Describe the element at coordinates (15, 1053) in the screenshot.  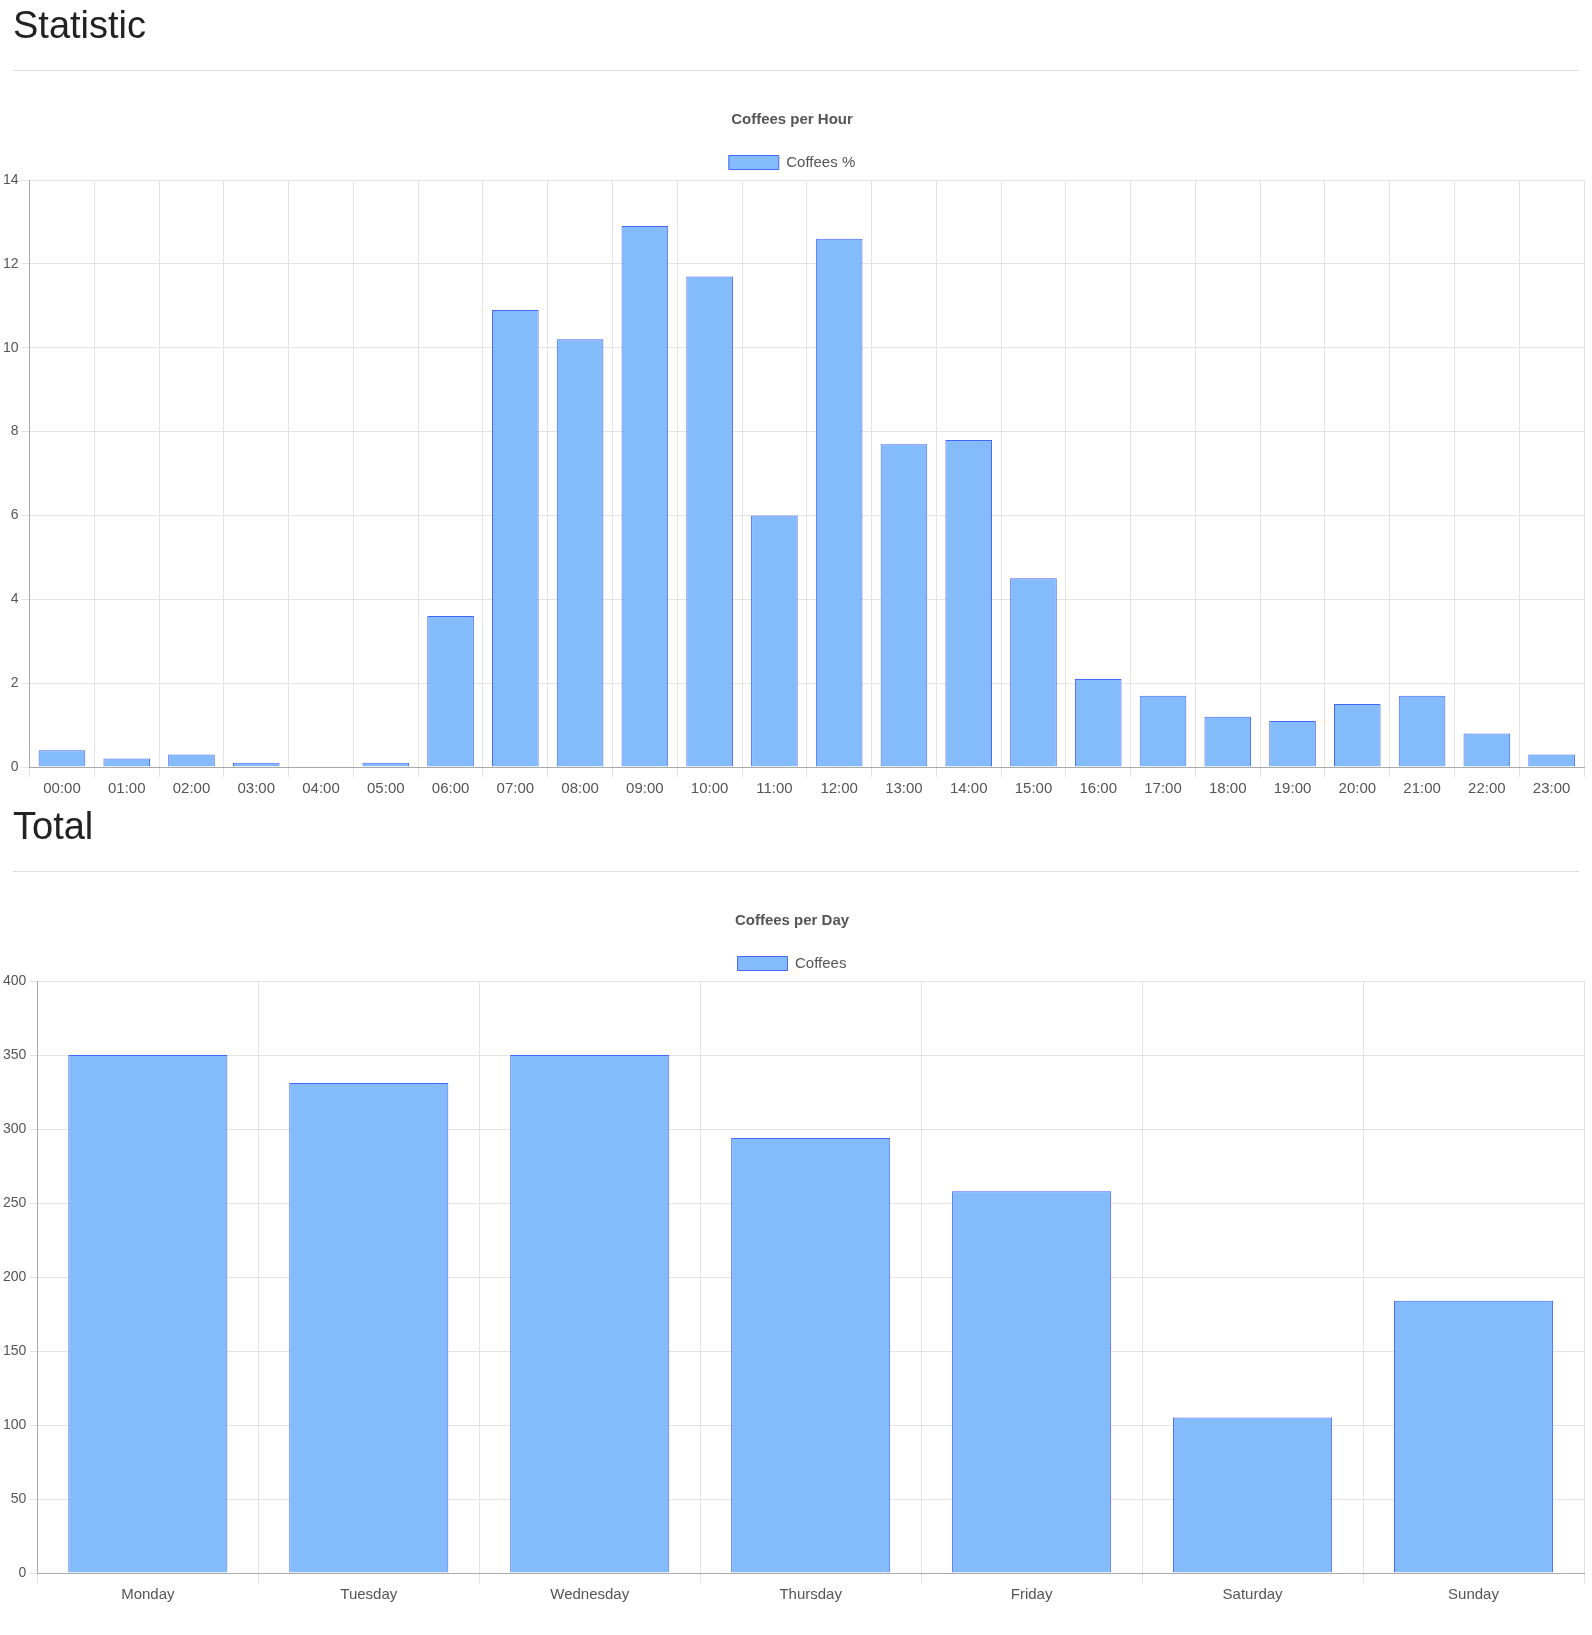
I see `y-tick-label: 350` at that location.